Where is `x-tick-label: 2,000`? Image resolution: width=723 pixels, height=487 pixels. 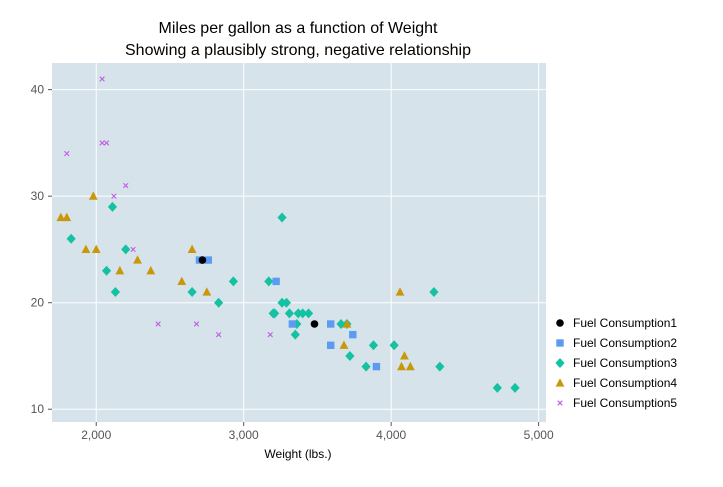 x-tick-label: 2,000 is located at coordinates (96, 435).